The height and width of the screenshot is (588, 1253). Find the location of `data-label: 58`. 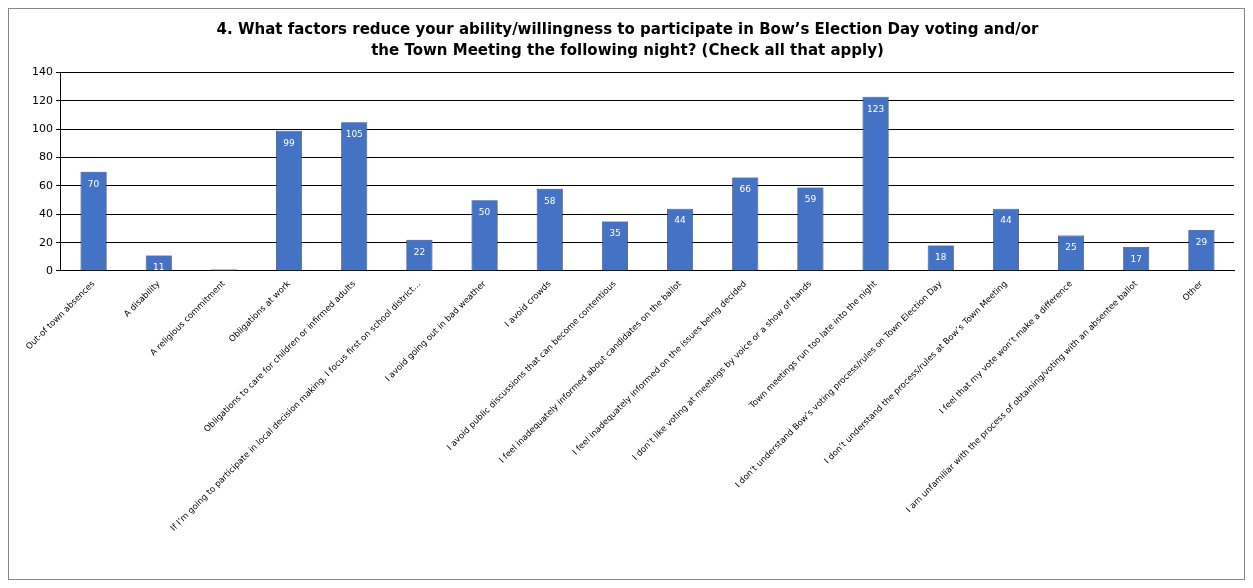

data-label: 58 is located at coordinates (550, 200).